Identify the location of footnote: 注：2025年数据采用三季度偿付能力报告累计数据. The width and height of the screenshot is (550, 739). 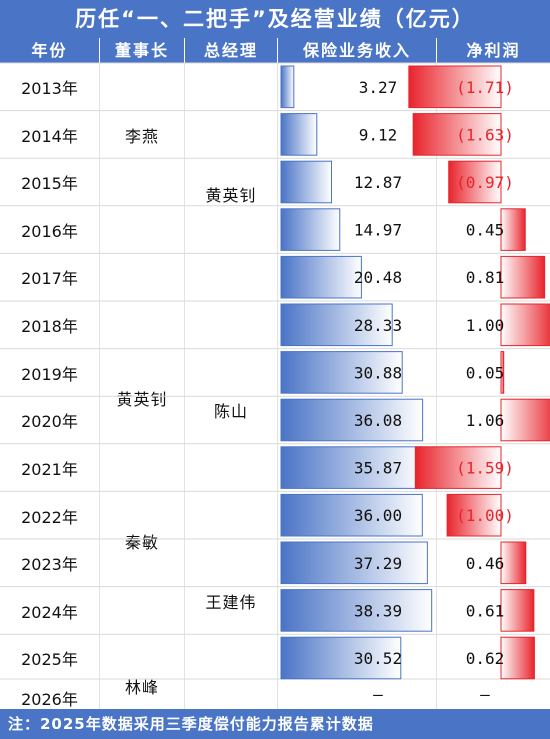
(191, 724).